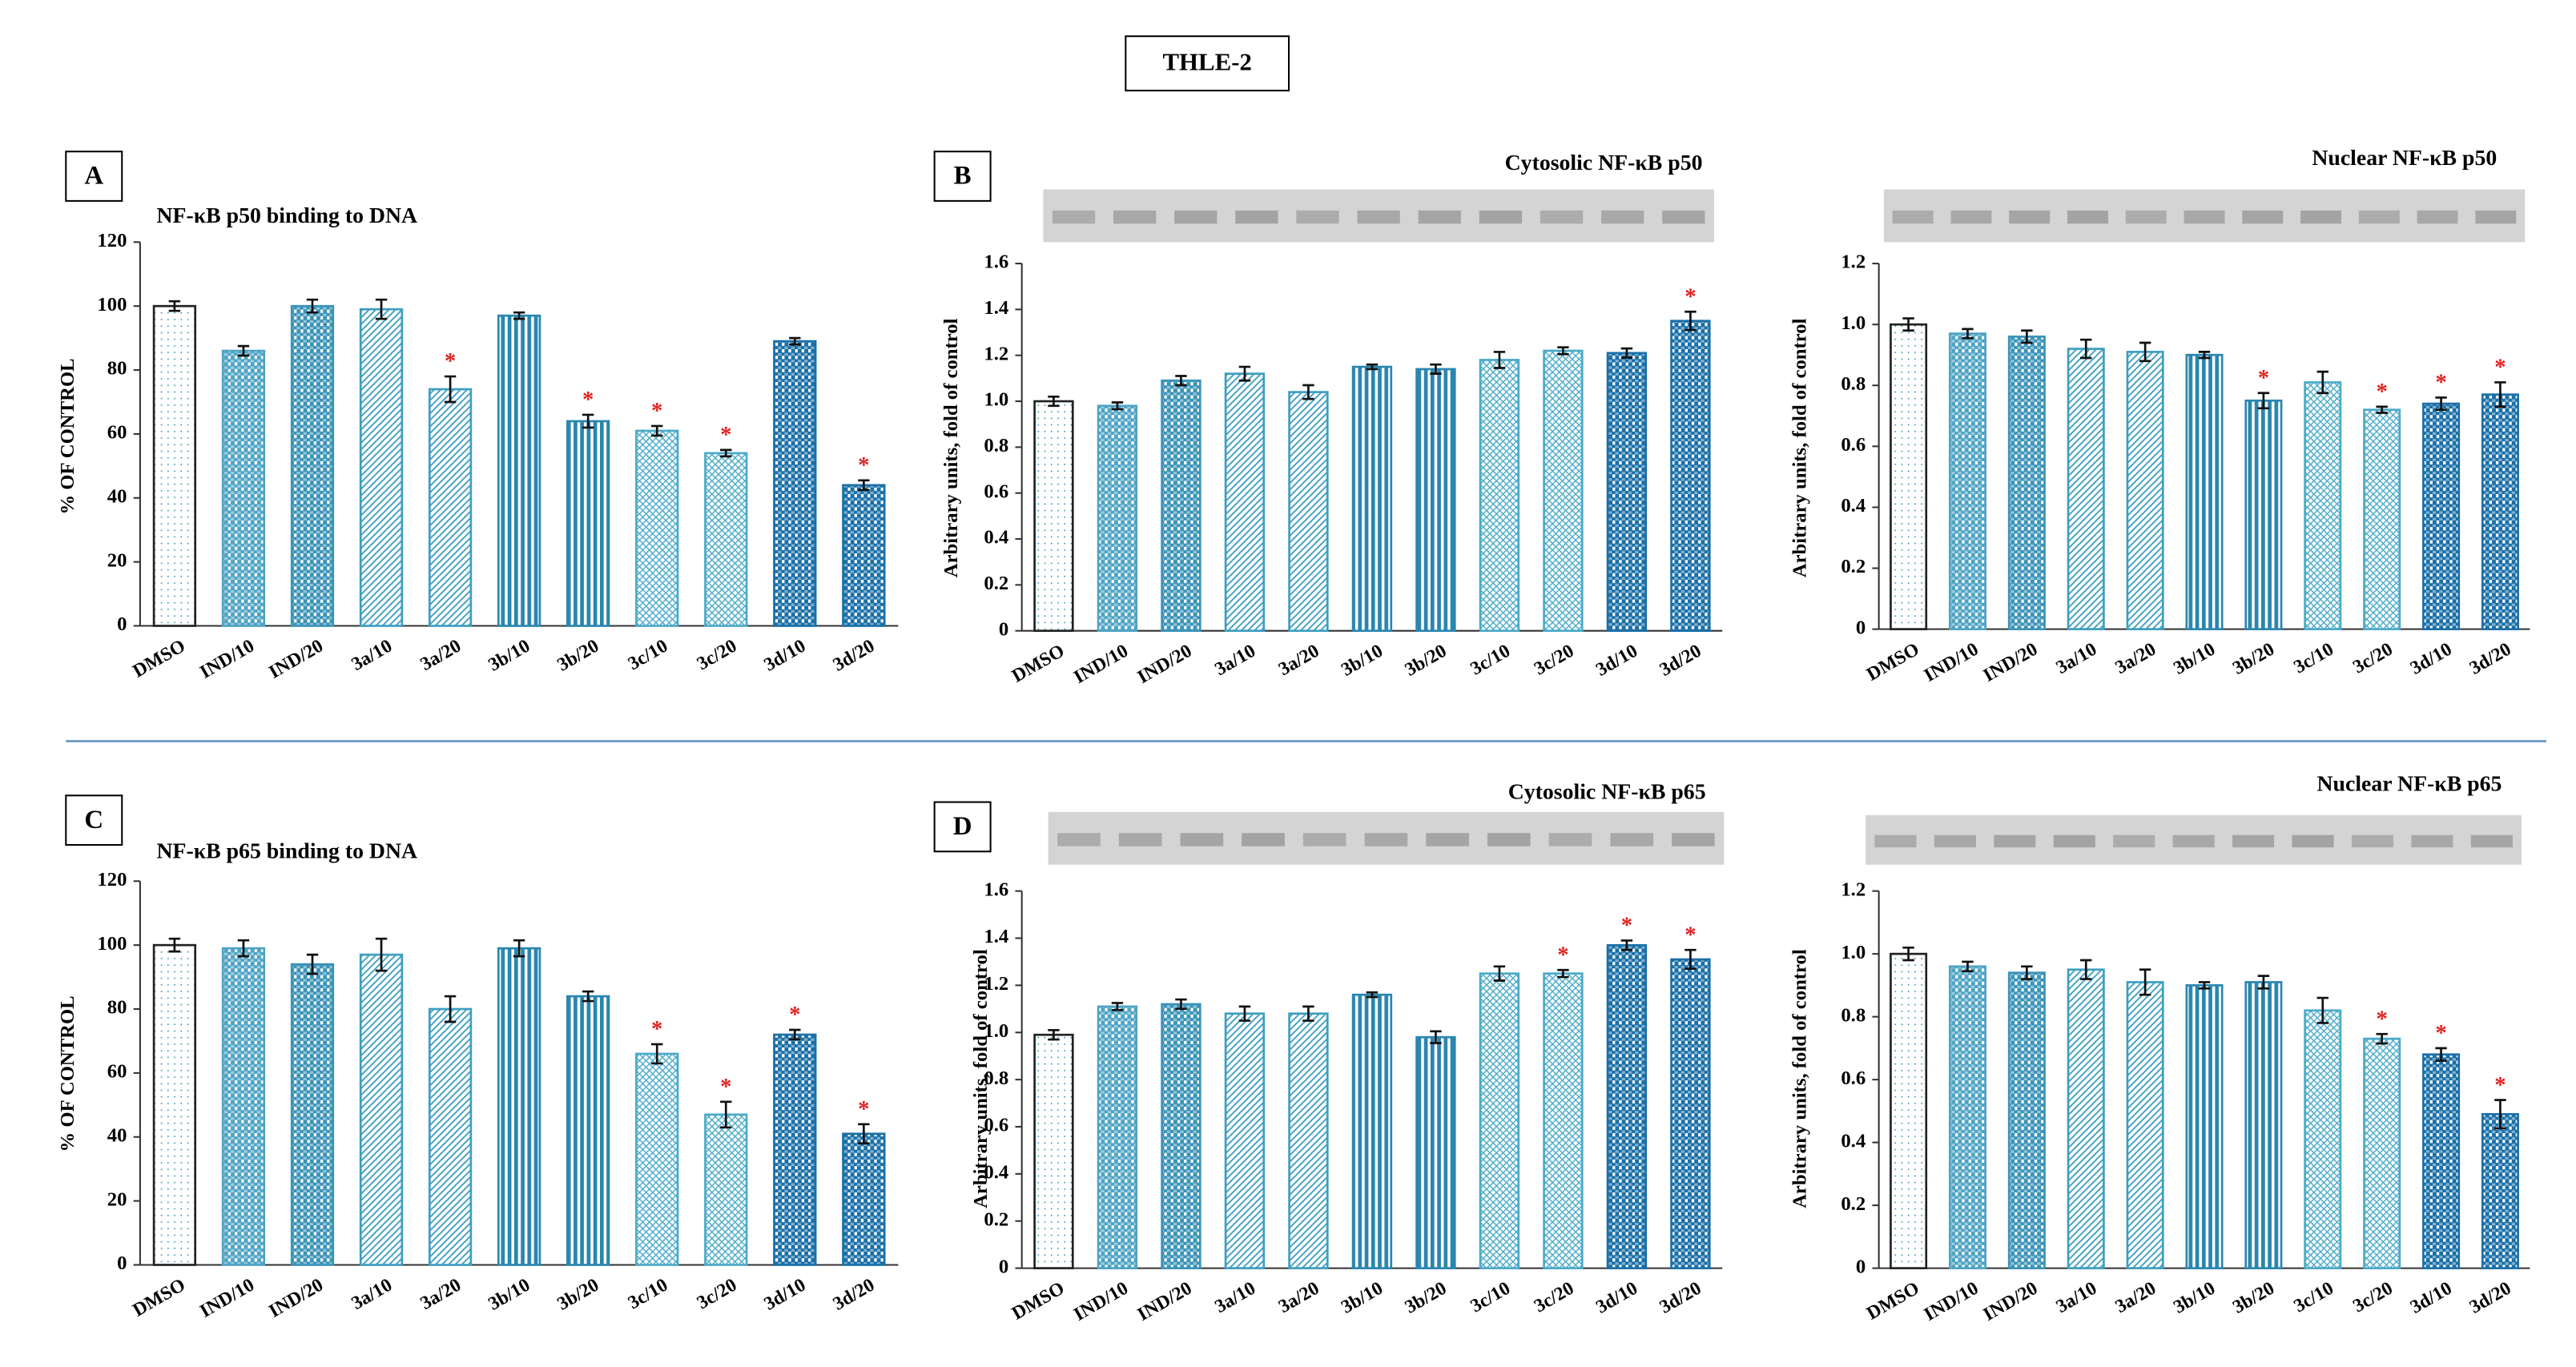  Describe the element at coordinates (67, 1073) in the screenshot. I see `y-axis-label: % OF CONTROL` at that location.